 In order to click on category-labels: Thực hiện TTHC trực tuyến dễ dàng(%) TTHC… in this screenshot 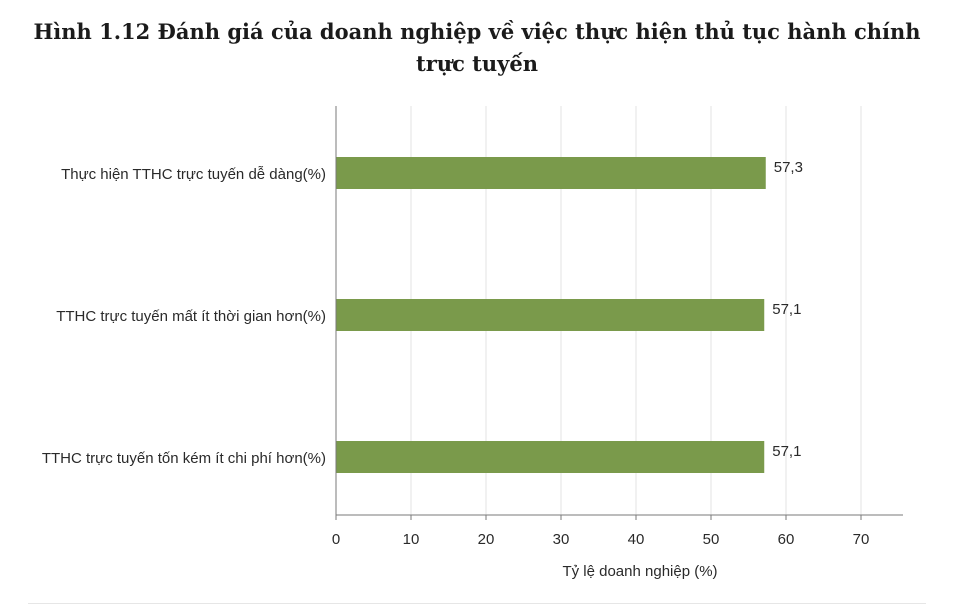, I will do `click(184, 316)`.